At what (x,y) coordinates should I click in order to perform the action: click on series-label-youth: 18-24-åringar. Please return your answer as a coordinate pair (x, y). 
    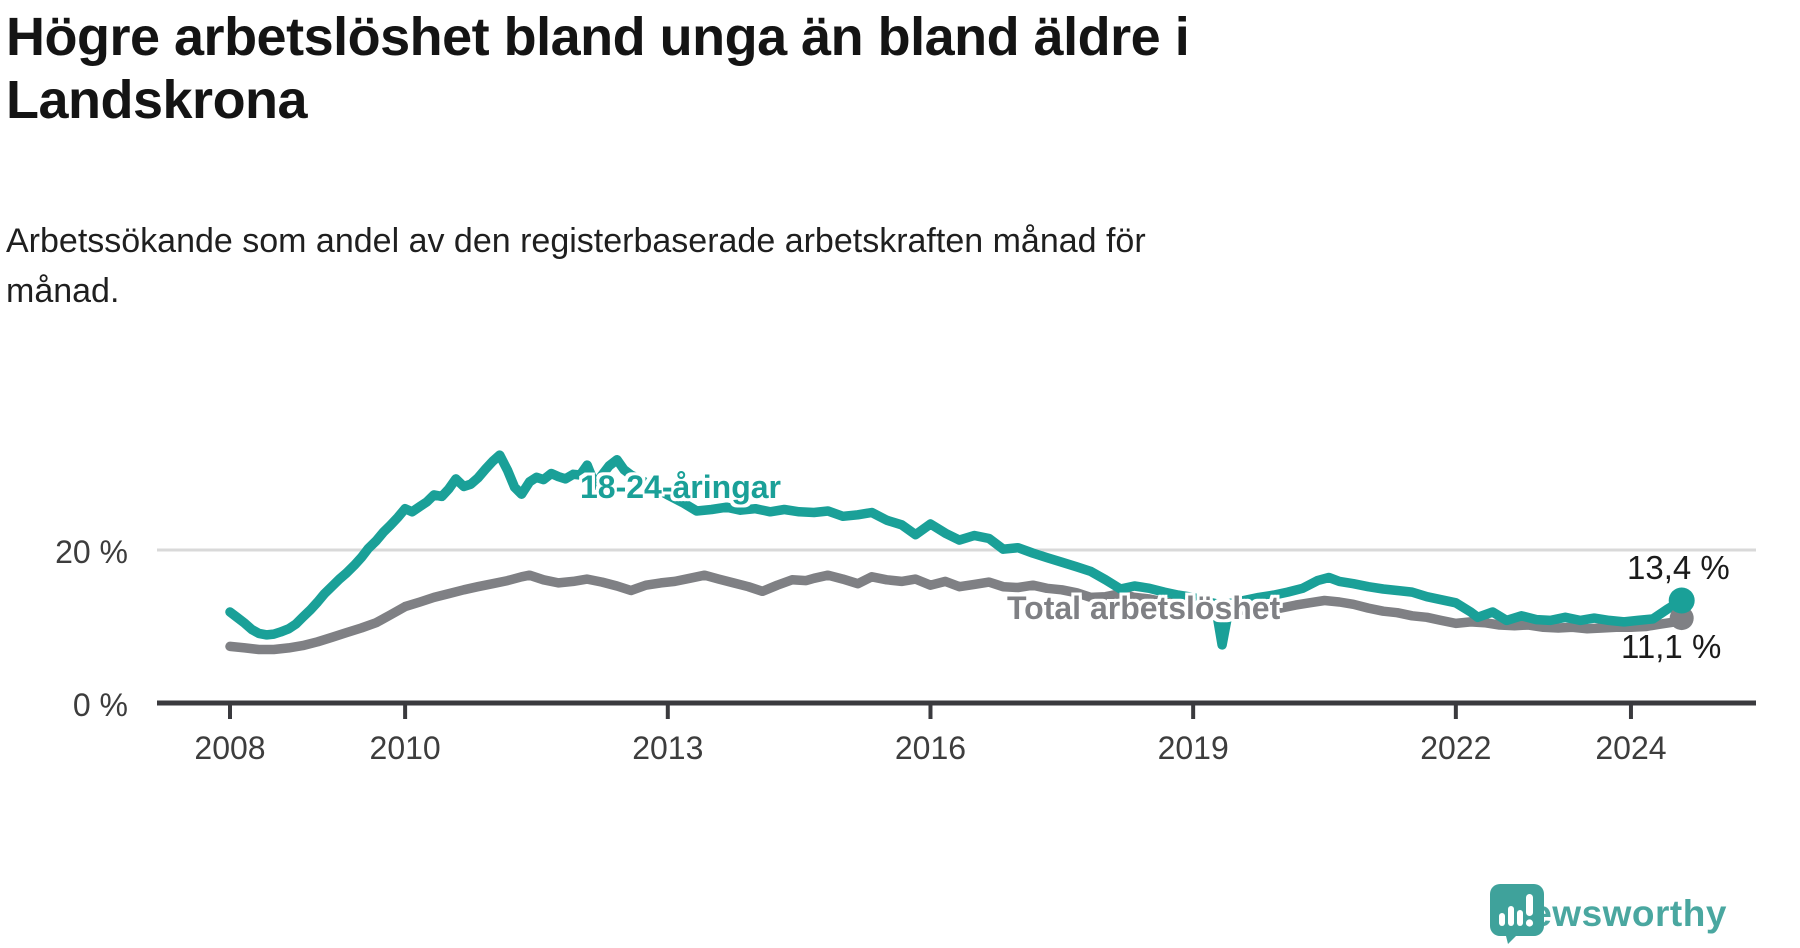
    Looking at the image, I should click on (680, 487).